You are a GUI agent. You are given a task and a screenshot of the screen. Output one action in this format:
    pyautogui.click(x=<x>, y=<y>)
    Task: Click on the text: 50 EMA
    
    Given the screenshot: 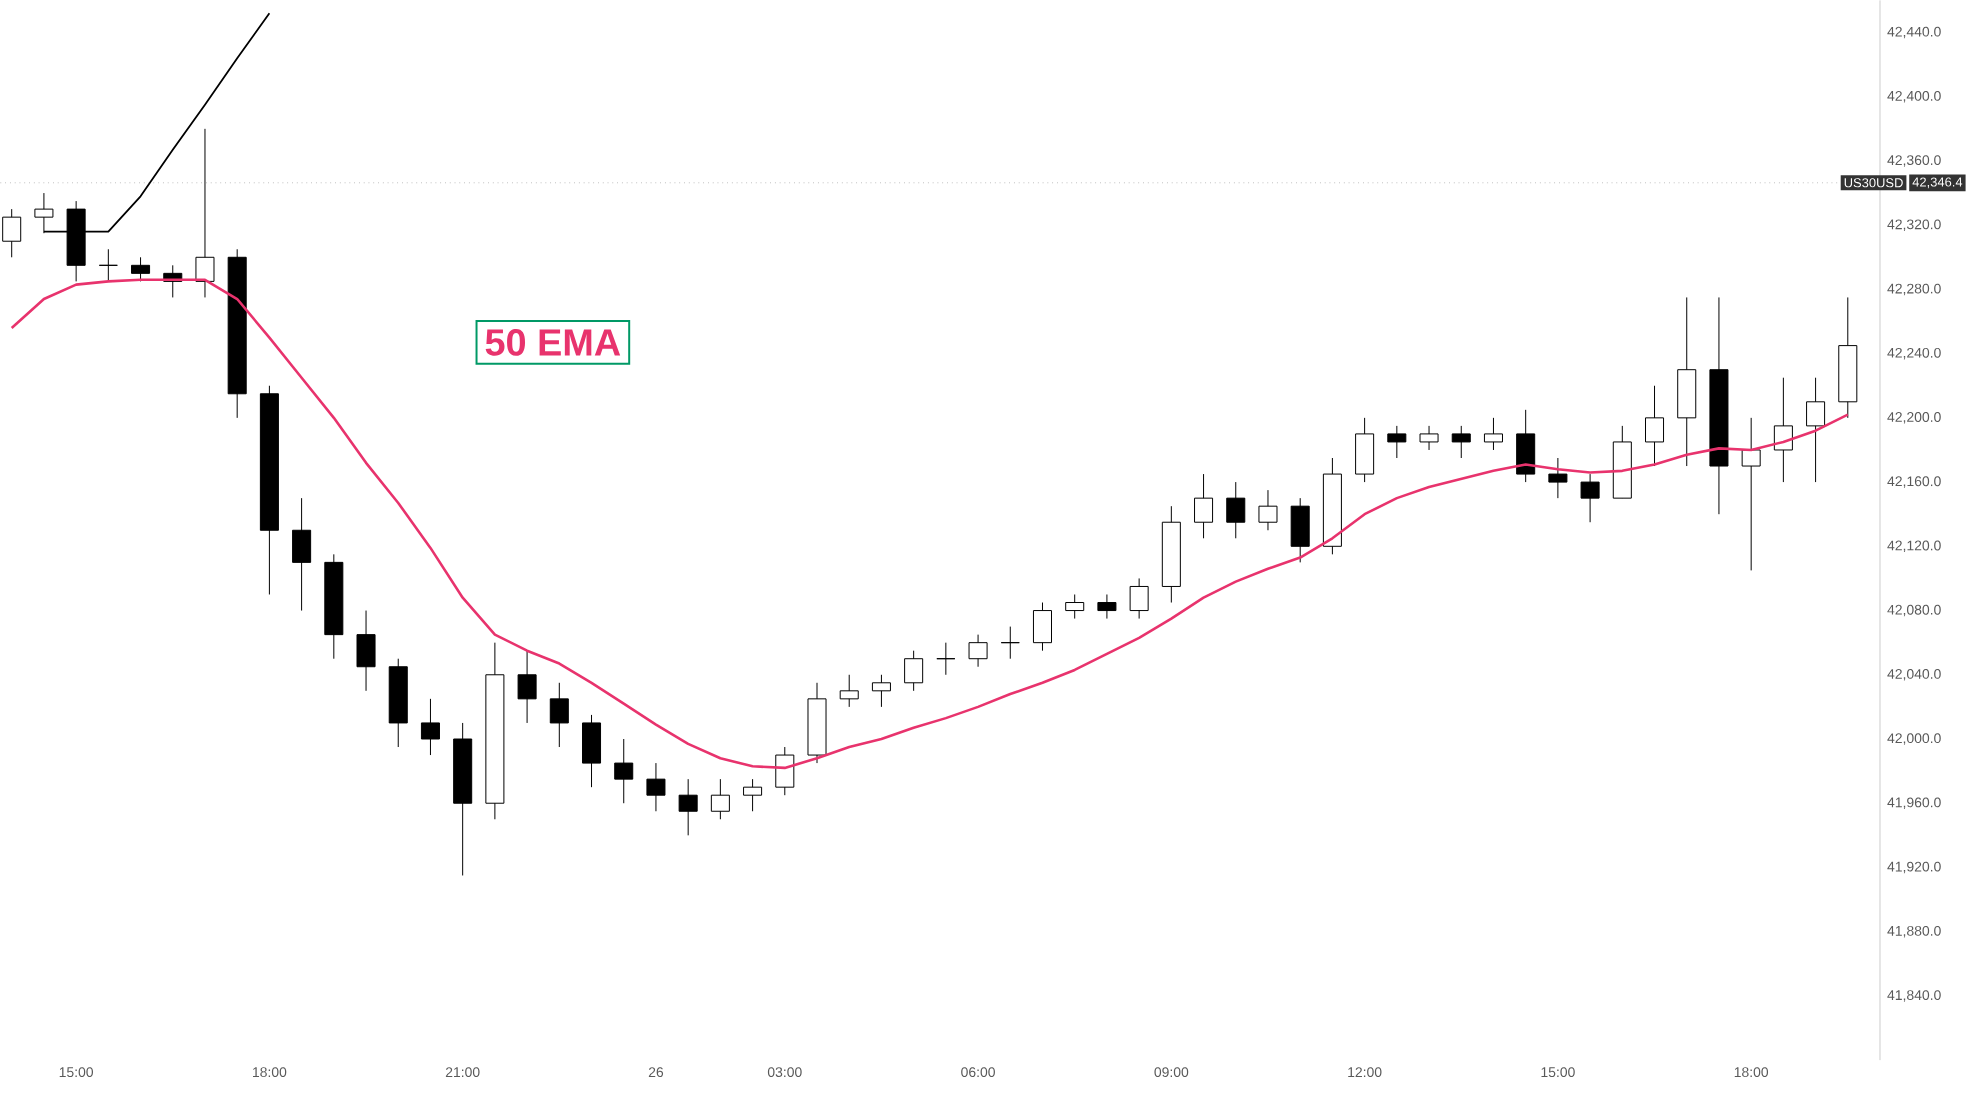 What is the action you would take?
    pyautogui.click(x=553, y=342)
    